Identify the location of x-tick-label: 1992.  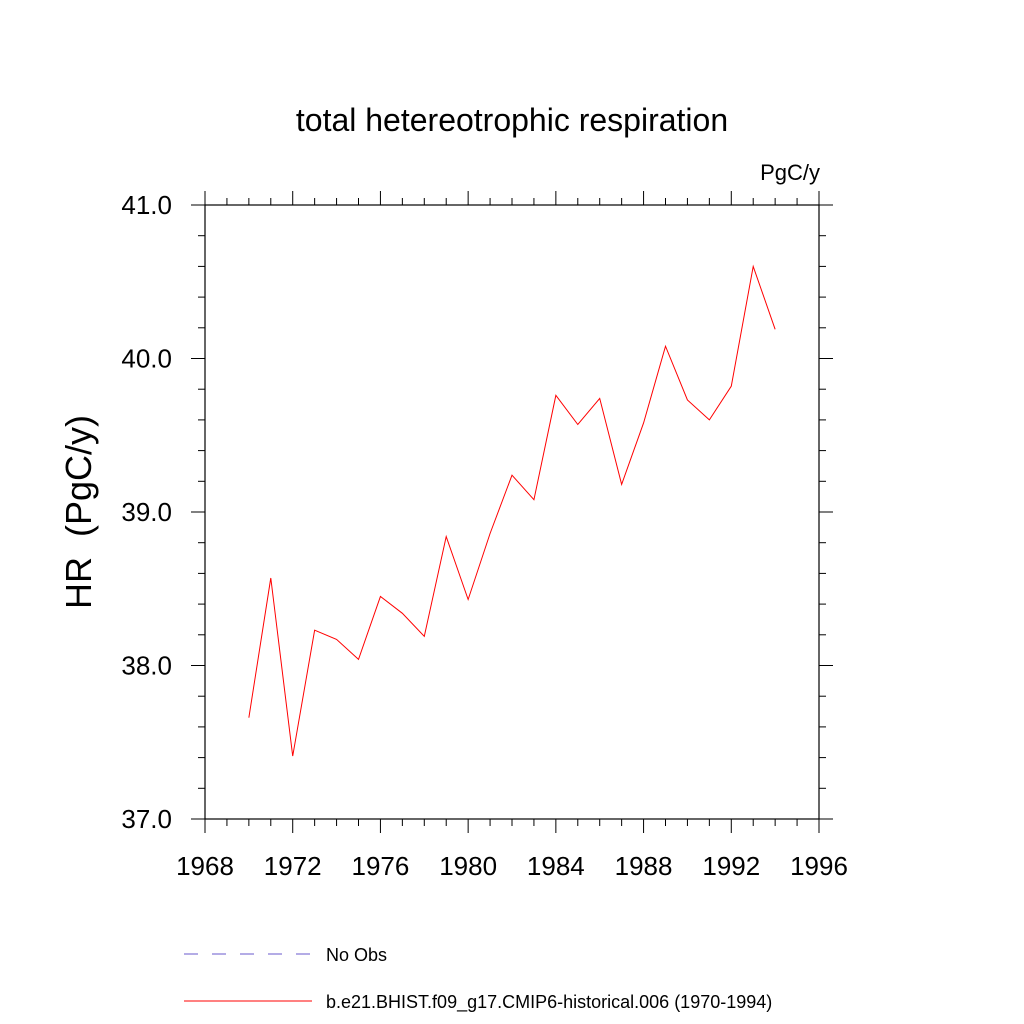
(731, 866).